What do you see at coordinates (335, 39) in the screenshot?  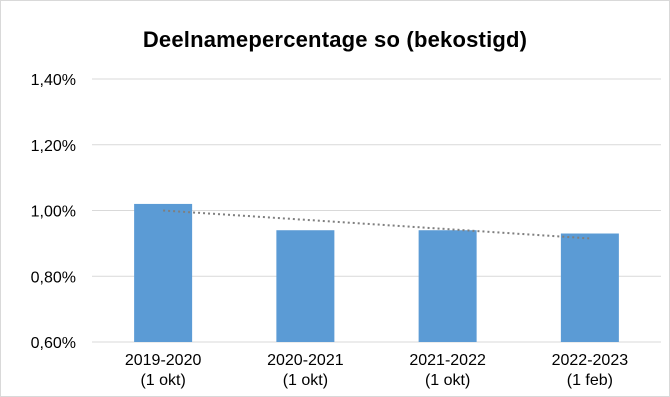 I see `chart-title: Deelnamepercentage so (bekostigd)` at bounding box center [335, 39].